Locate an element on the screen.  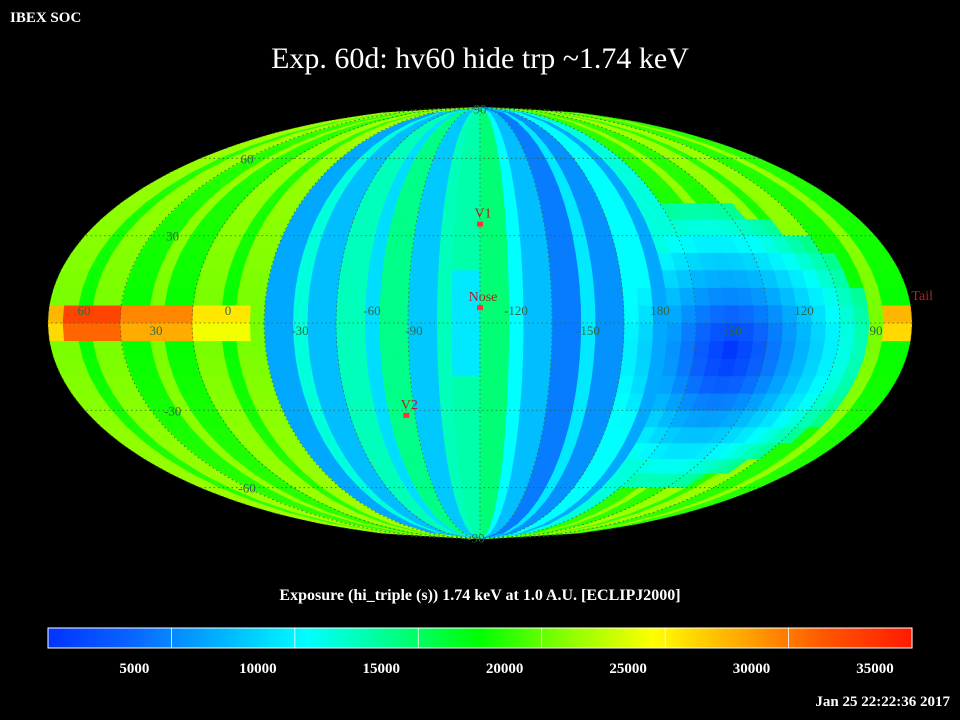
colorbar-gradient is located at coordinates (480, 638).